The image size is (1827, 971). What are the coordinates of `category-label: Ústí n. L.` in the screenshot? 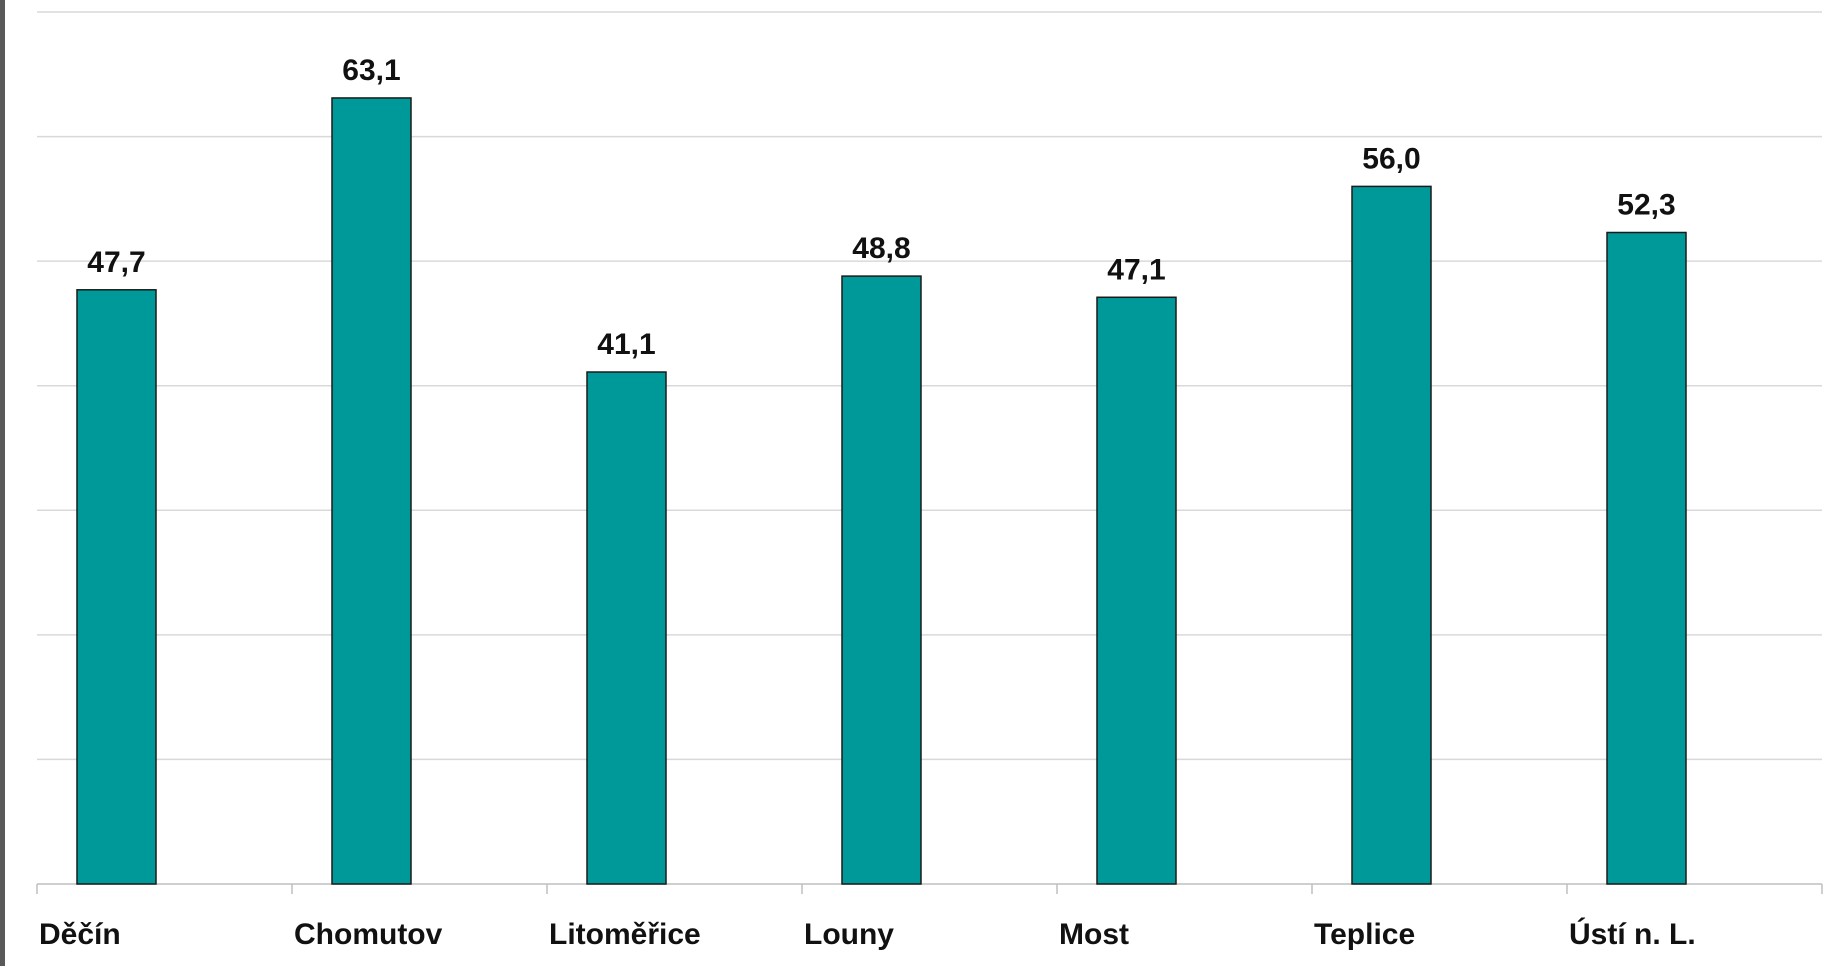 It's located at (1632, 934).